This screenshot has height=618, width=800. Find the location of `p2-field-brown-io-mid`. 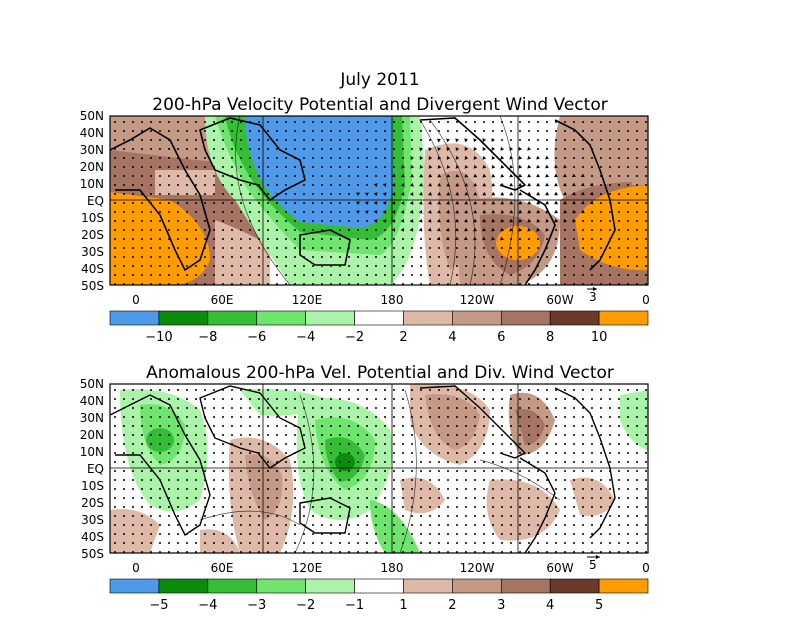

p2-field-brown-io-mid is located at coordinates (264, 487).